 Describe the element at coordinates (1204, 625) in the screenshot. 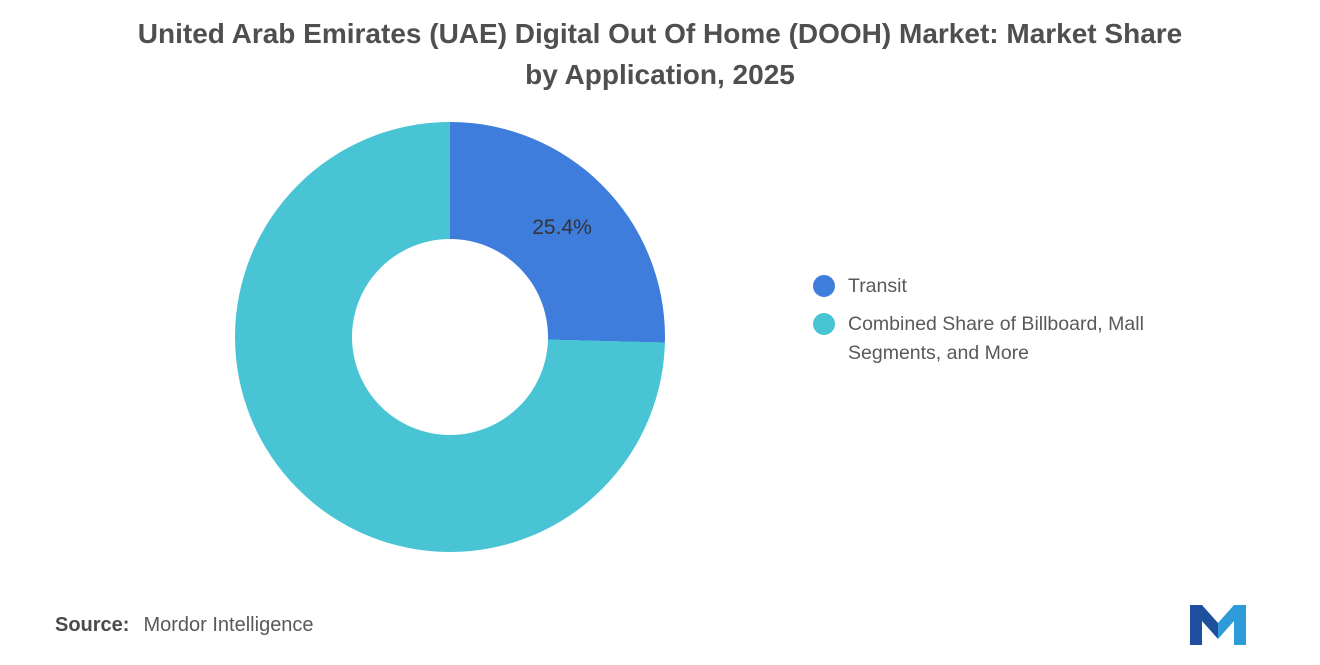

I see `logo-left-shape` at that location.